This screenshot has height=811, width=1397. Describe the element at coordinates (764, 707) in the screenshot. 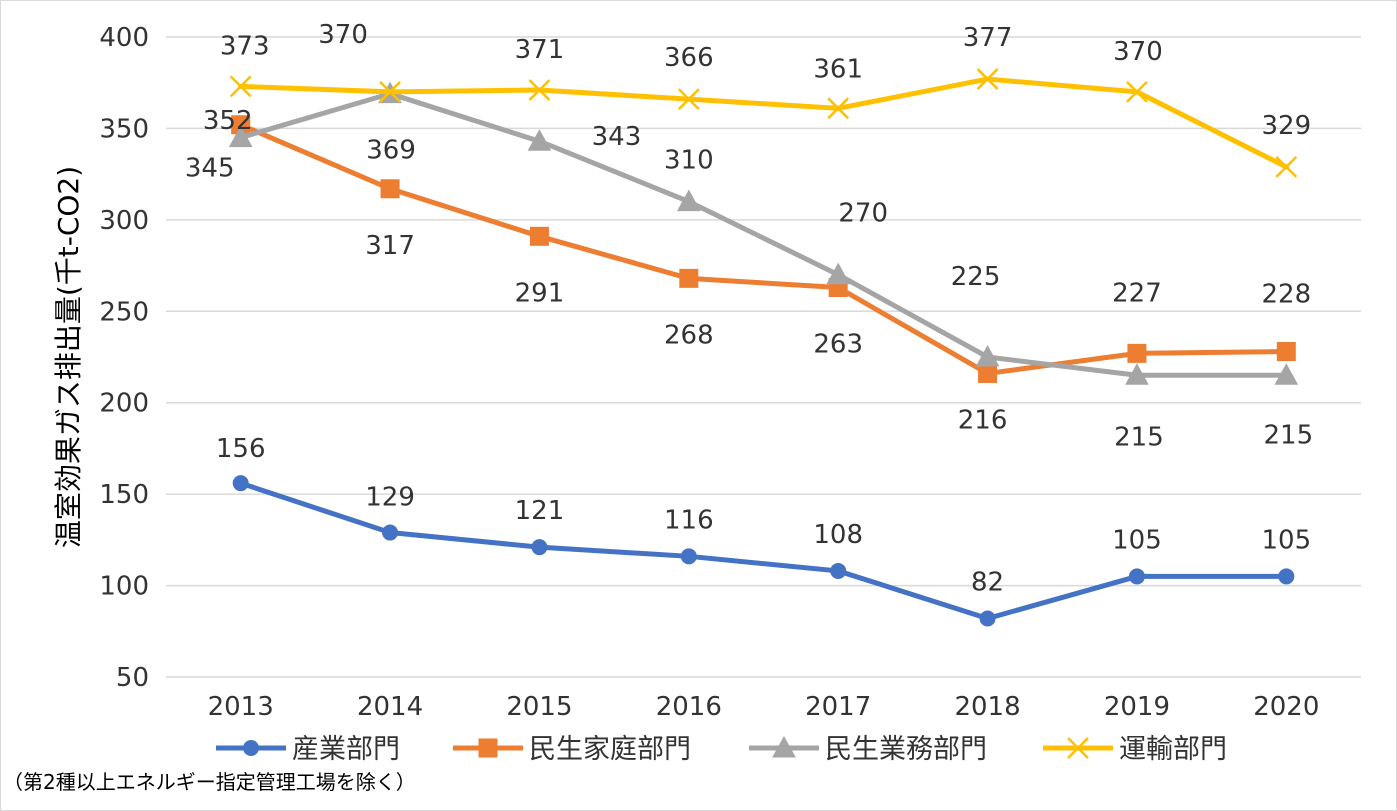

I see `x-axis-ticks: 2013 2014 2015 2016 2017 2018 2019 2020` at that location.